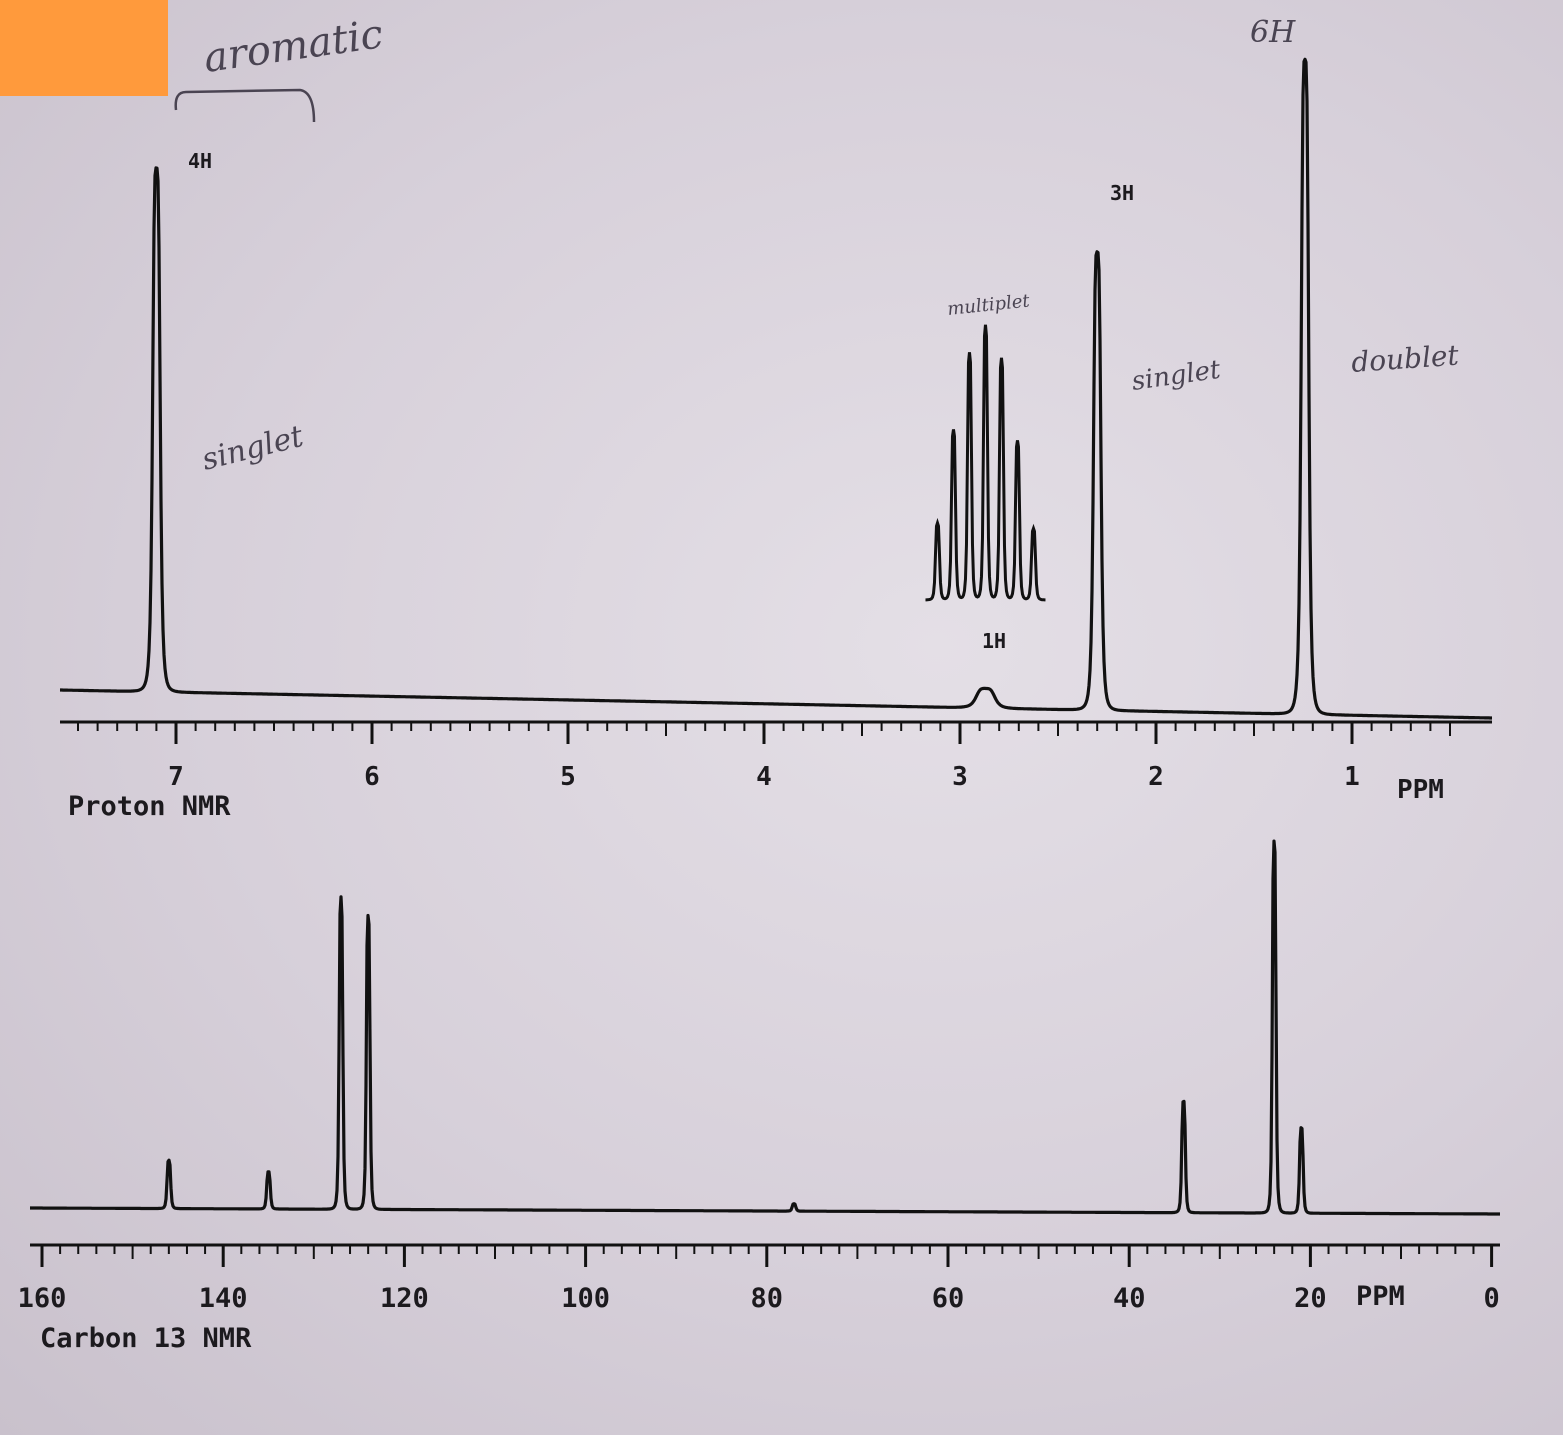 This screenshot has width=1563, height=1435. I want to click on carbon-tick-label: 160, so click(42, 1298).